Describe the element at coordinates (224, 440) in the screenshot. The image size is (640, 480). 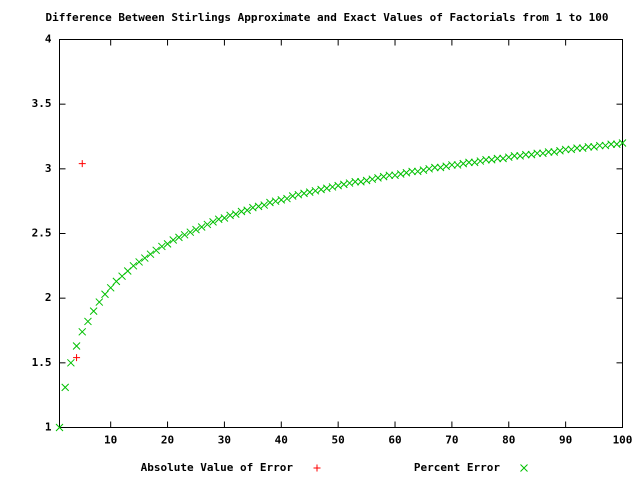
I see `x-tick-label: 30` at that location.